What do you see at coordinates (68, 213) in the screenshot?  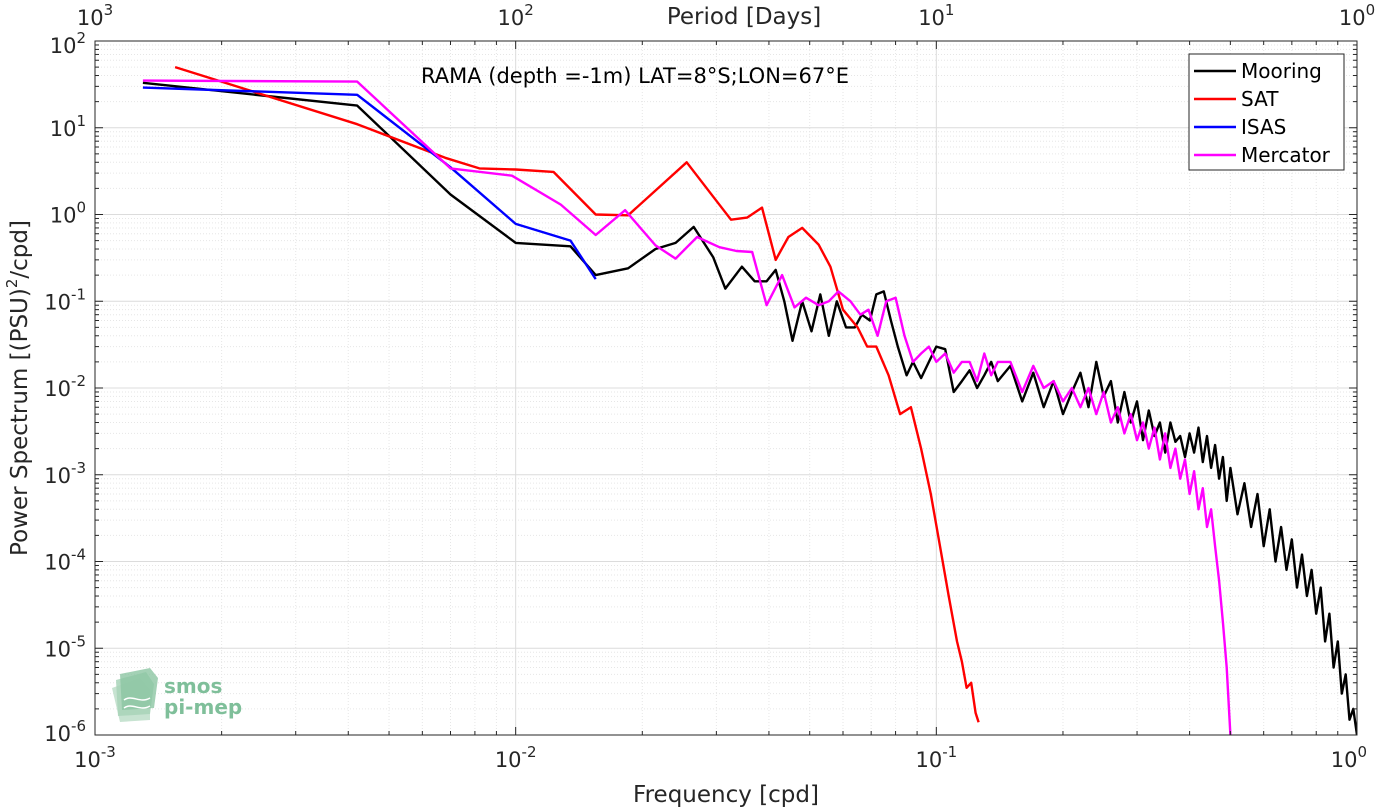 I see `y-tick-label: 10⁰` at bounding box center [68, 213].